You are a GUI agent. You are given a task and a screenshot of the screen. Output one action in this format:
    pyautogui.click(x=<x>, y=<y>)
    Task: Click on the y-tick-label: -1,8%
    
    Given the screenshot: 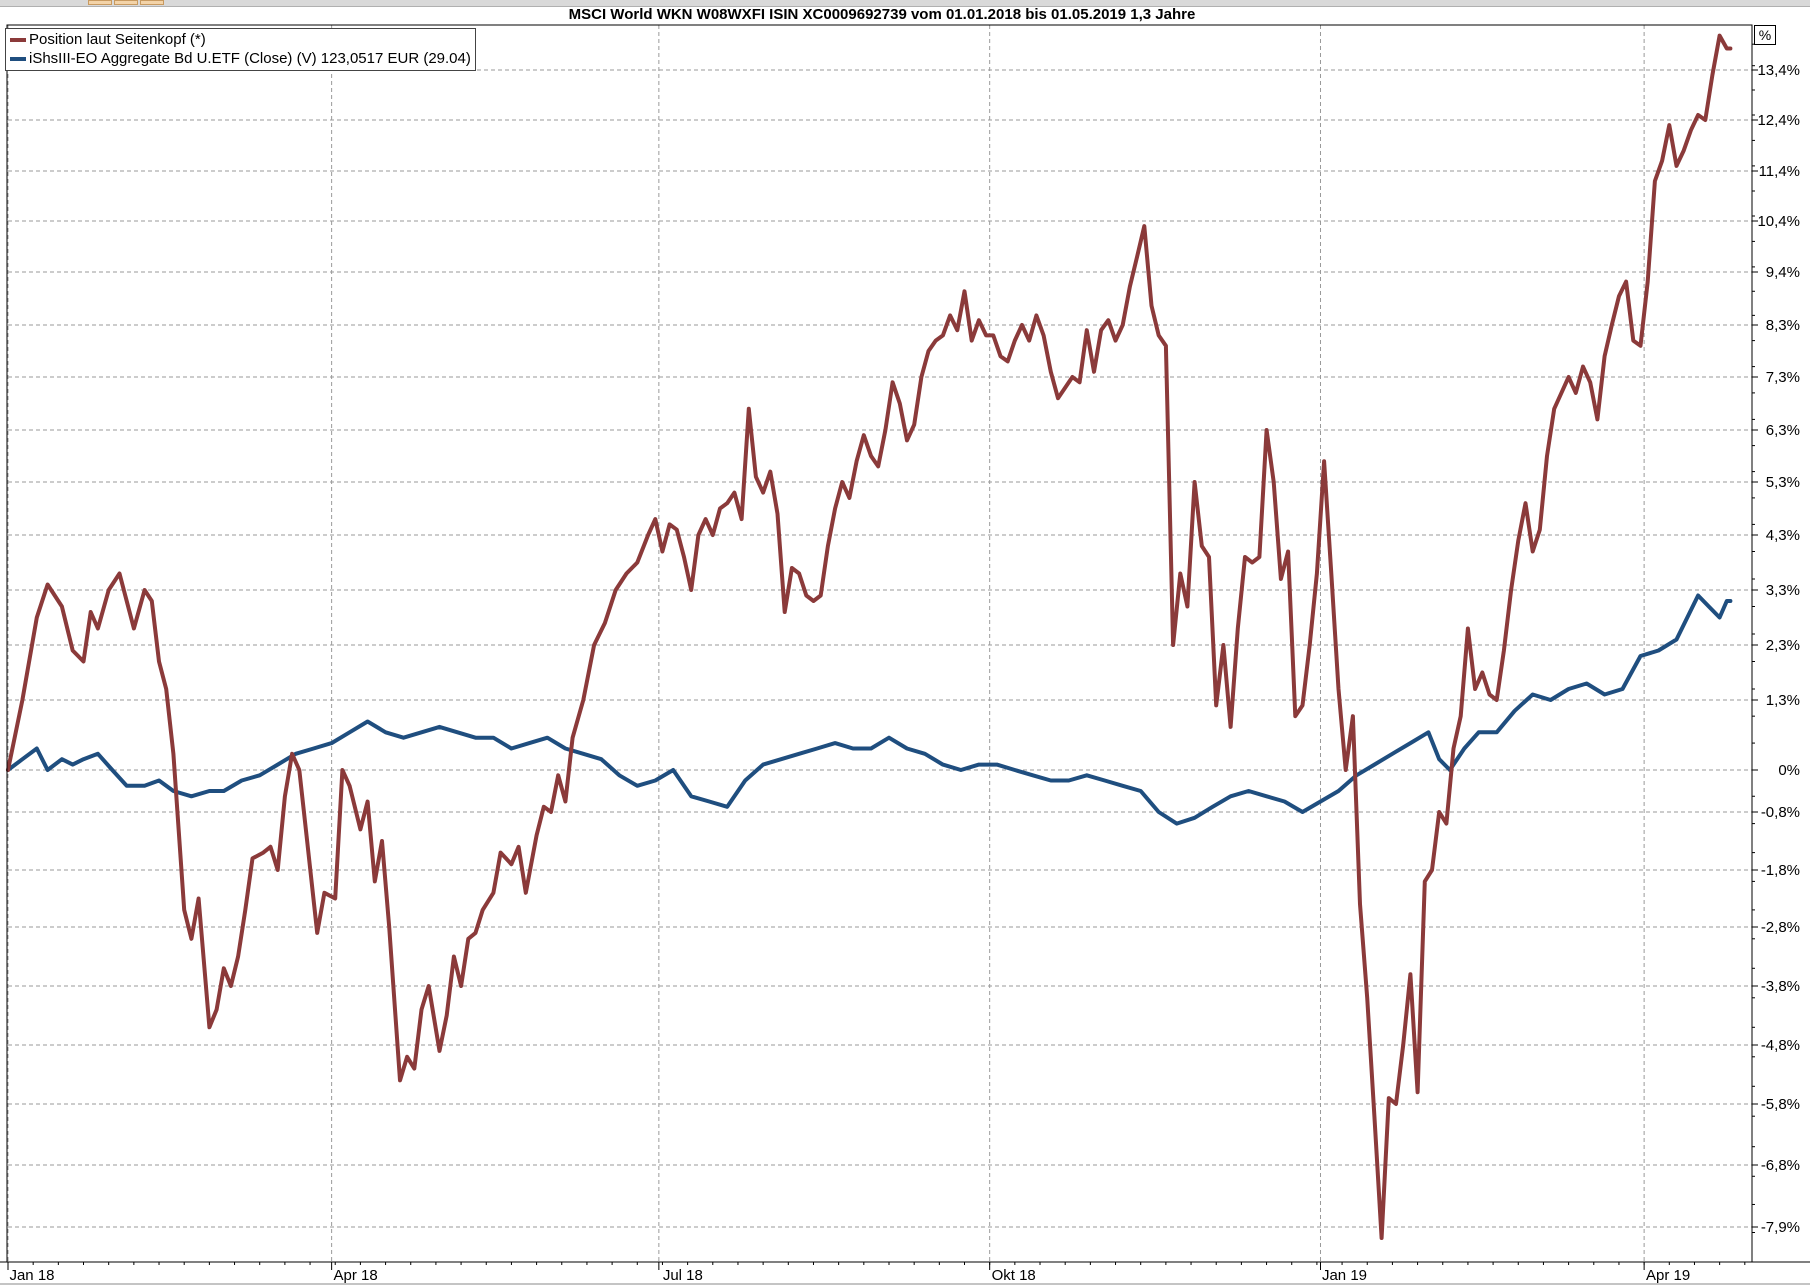 What is the action you would take?
    pyautogui.click(x=1780, y=870)
    